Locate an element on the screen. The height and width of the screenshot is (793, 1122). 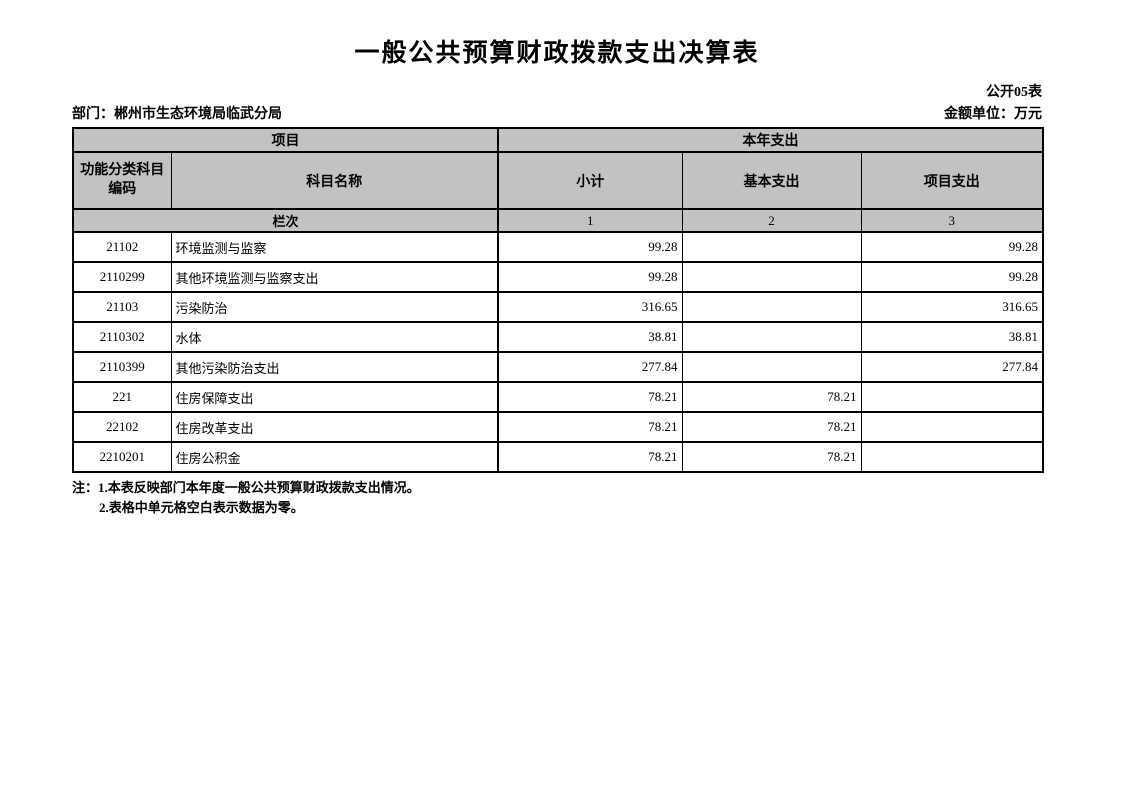
row-code-cell: 2110299 is located at coordinates (122, 277).